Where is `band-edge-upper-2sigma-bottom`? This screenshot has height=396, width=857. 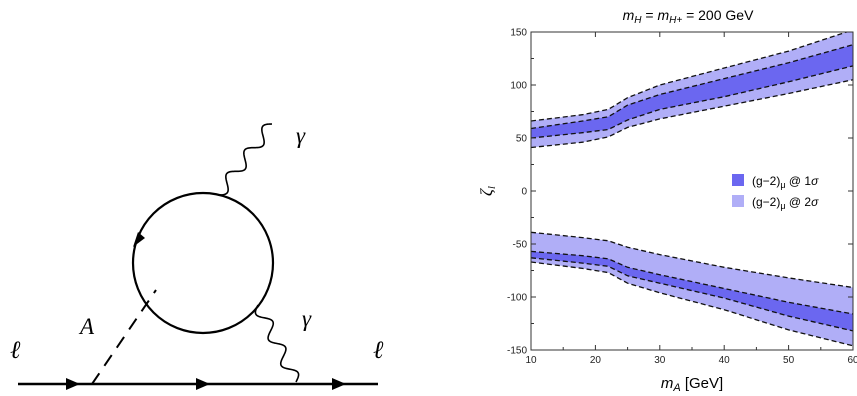 band-edge-upper-2sigma-bottom is located at coordinates (692, 114).